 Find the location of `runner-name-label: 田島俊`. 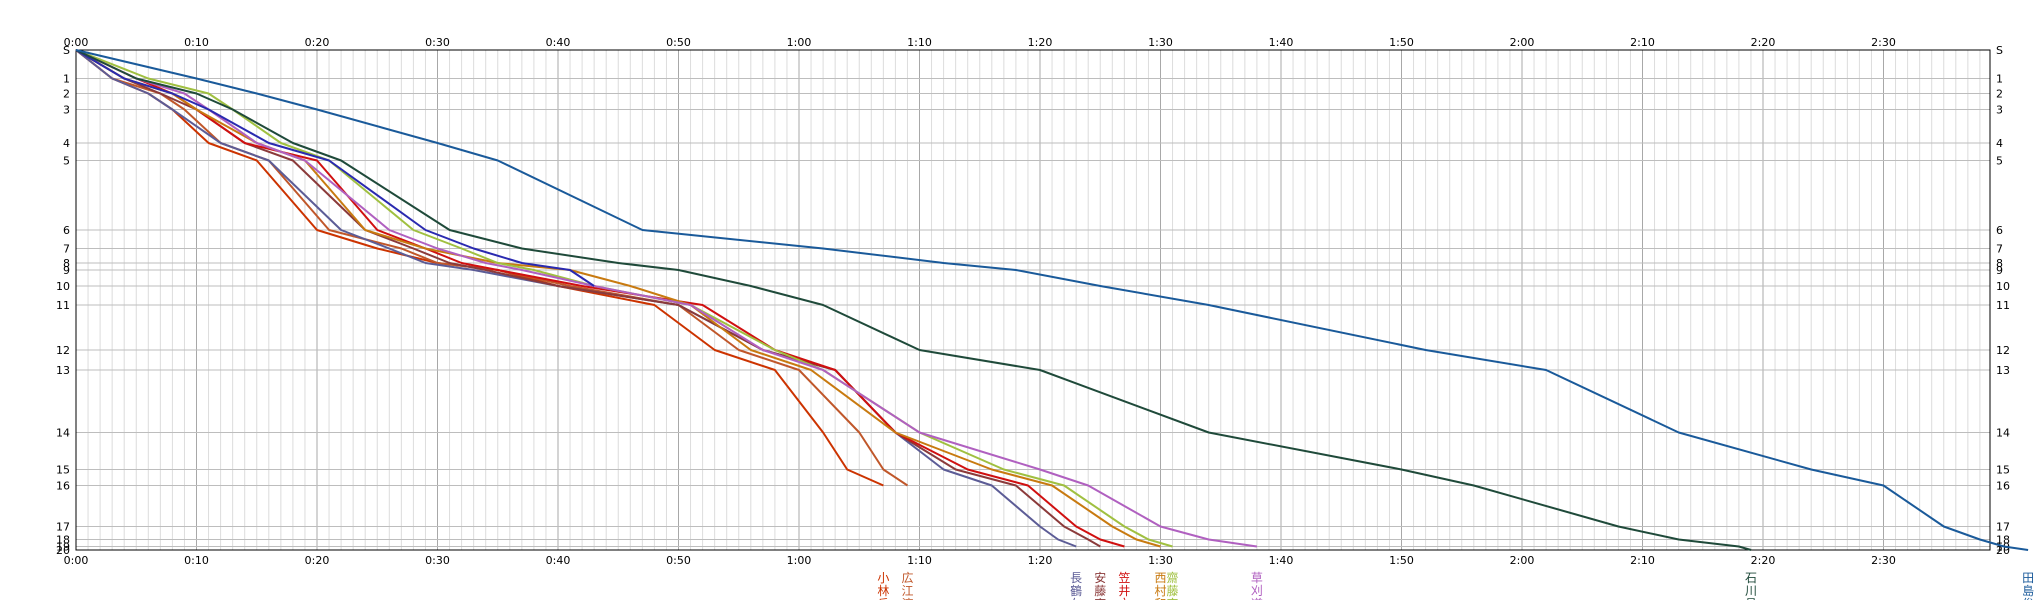

runner-name-label: 田島俊 is located at coordinates (2028, 585).